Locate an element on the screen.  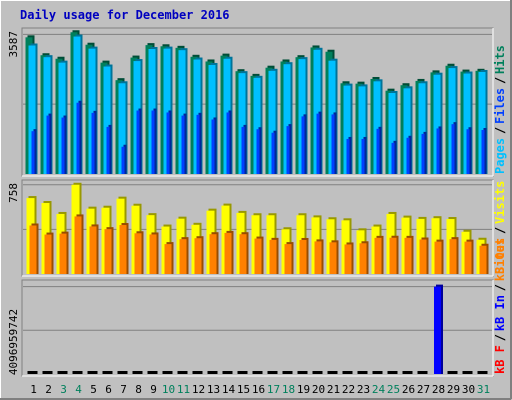
x-tick-label-day-23: 23 is located at coordinates (363, 389).